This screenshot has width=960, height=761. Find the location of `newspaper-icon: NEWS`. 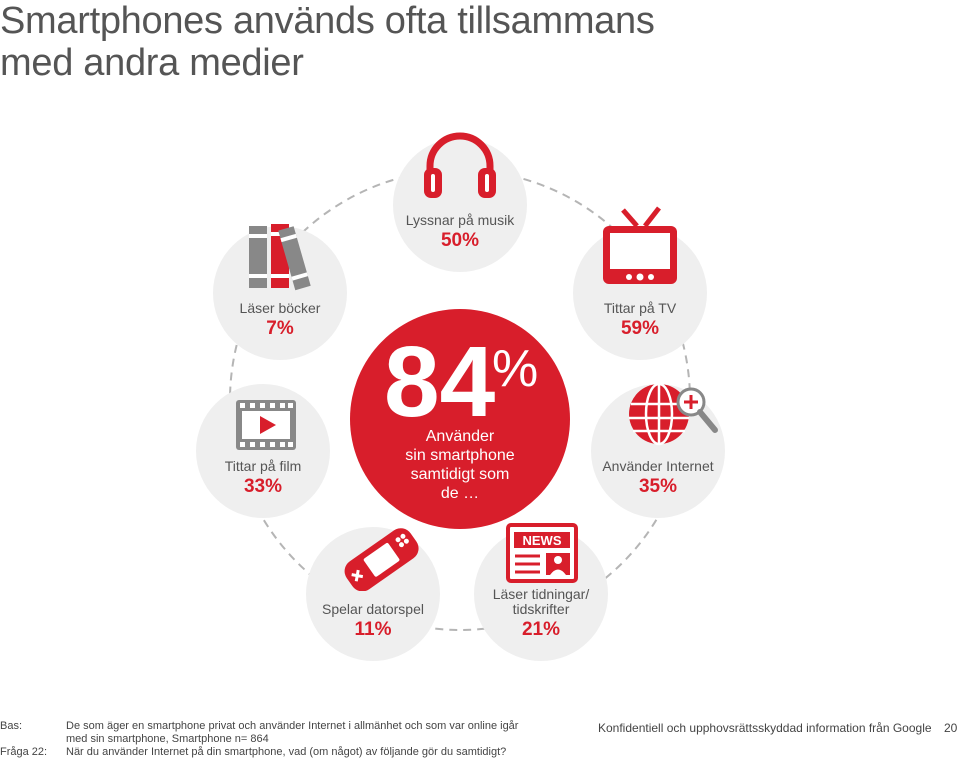

newspaper-icon: NEWS is located at coordinates (542, 553).